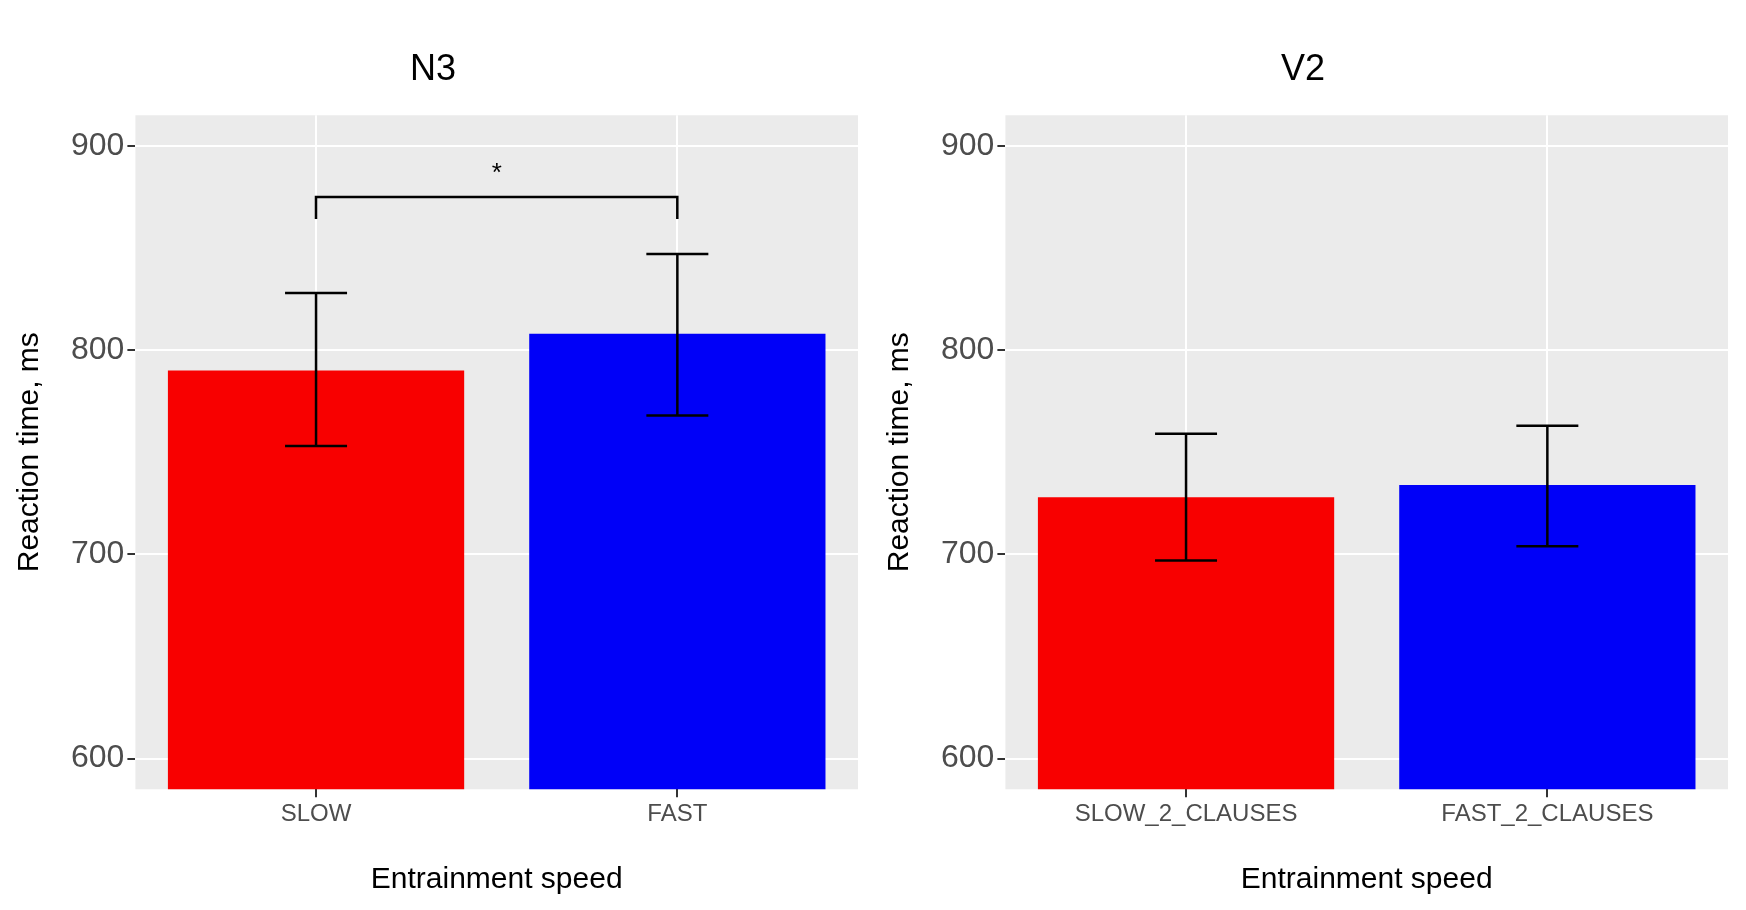 Image resolution: width=1746 pixels, height=910 pixels. I want to click on x-tick-label: FAST_2_CLAUSES, so click(1547, 813).